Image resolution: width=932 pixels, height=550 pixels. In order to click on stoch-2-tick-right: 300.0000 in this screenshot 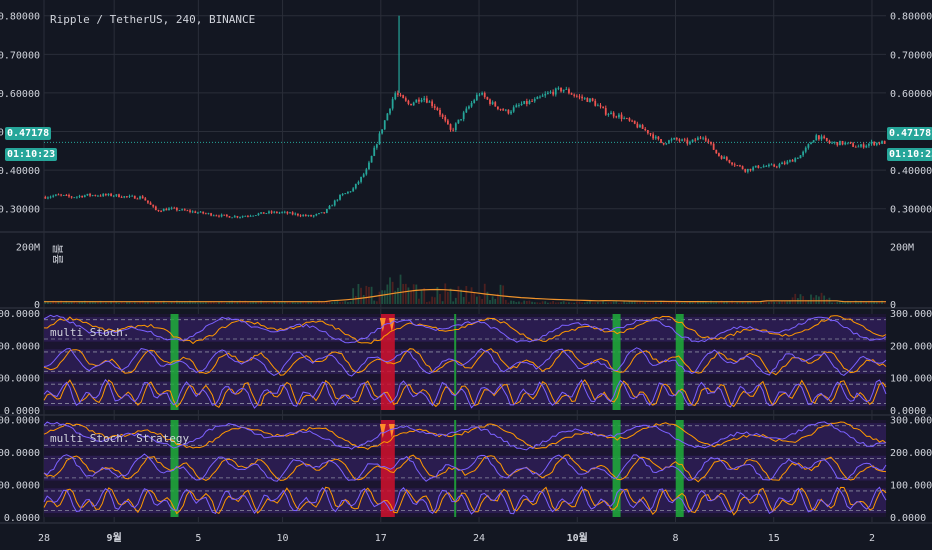, I will do `click(911, 420)`.